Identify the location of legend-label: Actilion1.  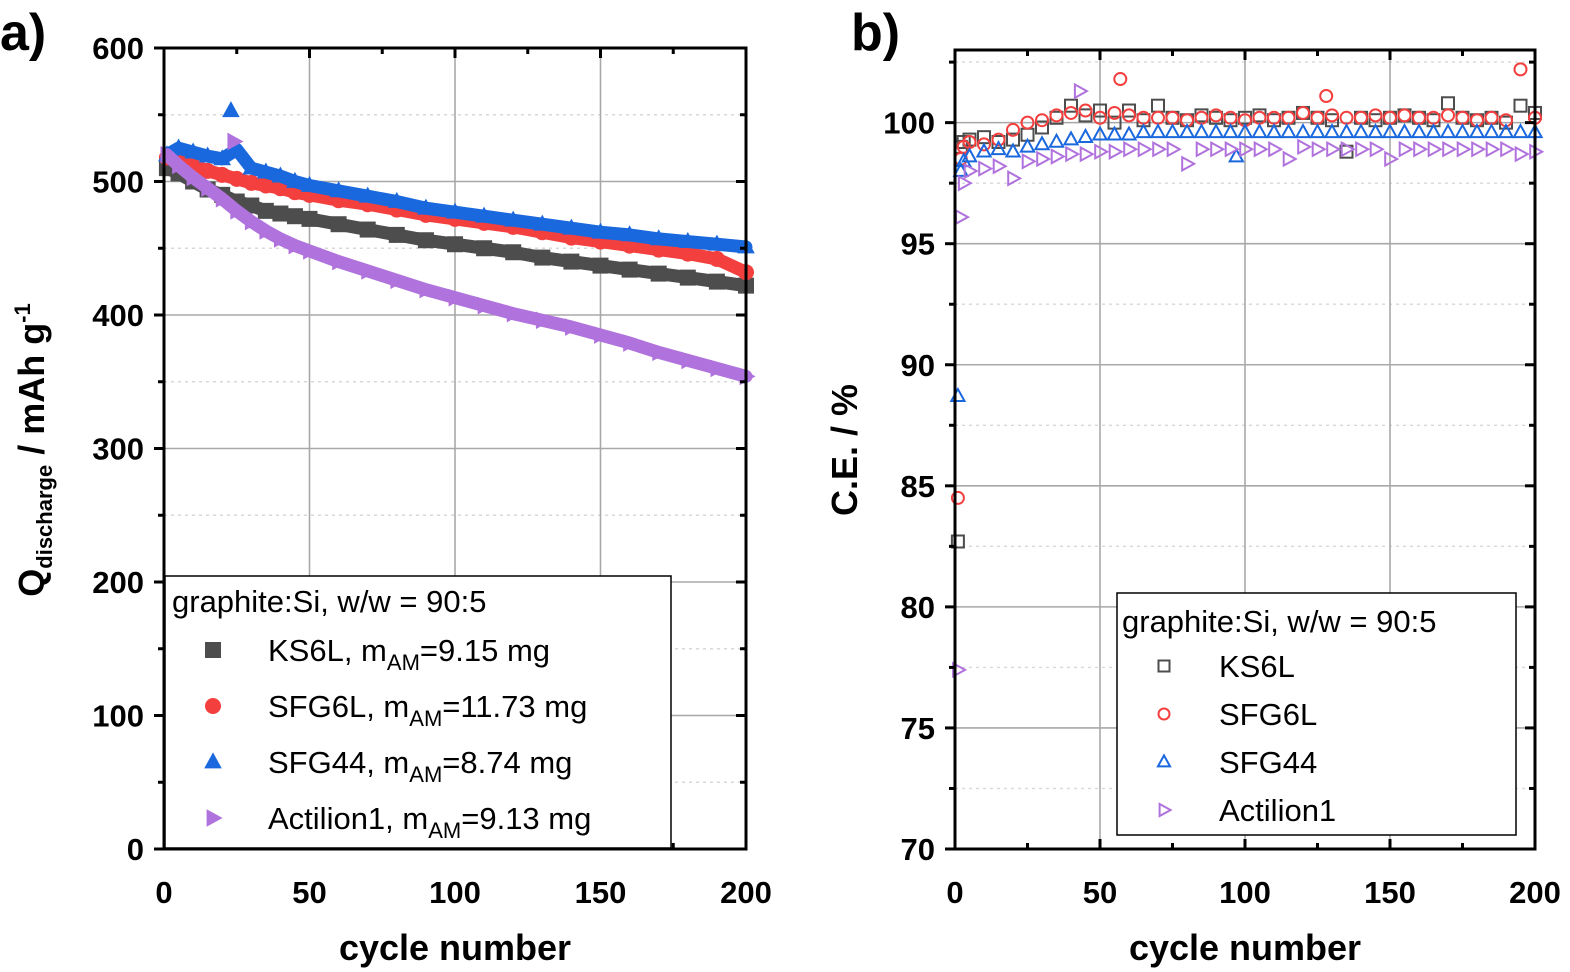
(1277, 810).